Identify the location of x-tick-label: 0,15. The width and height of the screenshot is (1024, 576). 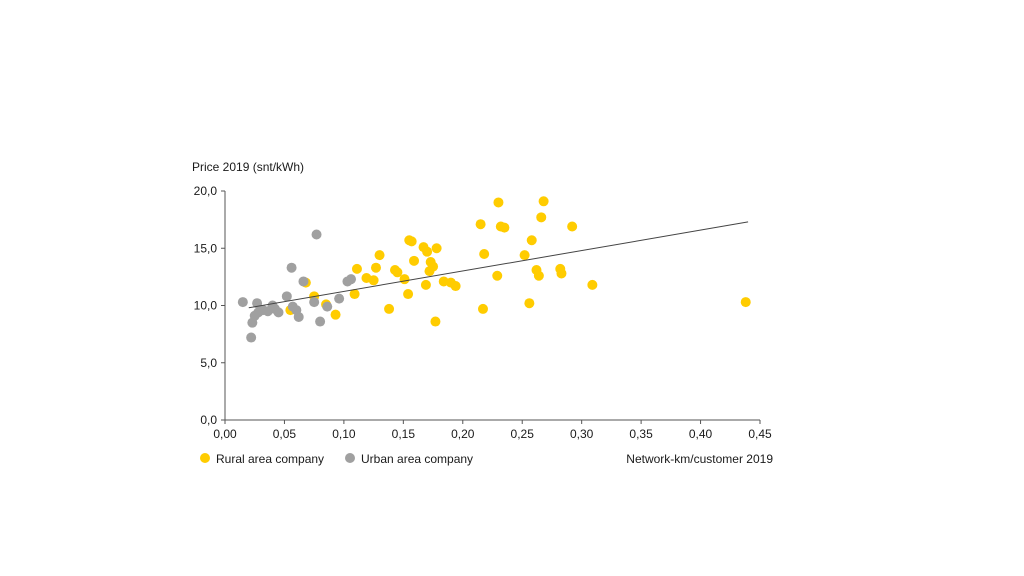
(404, 434).